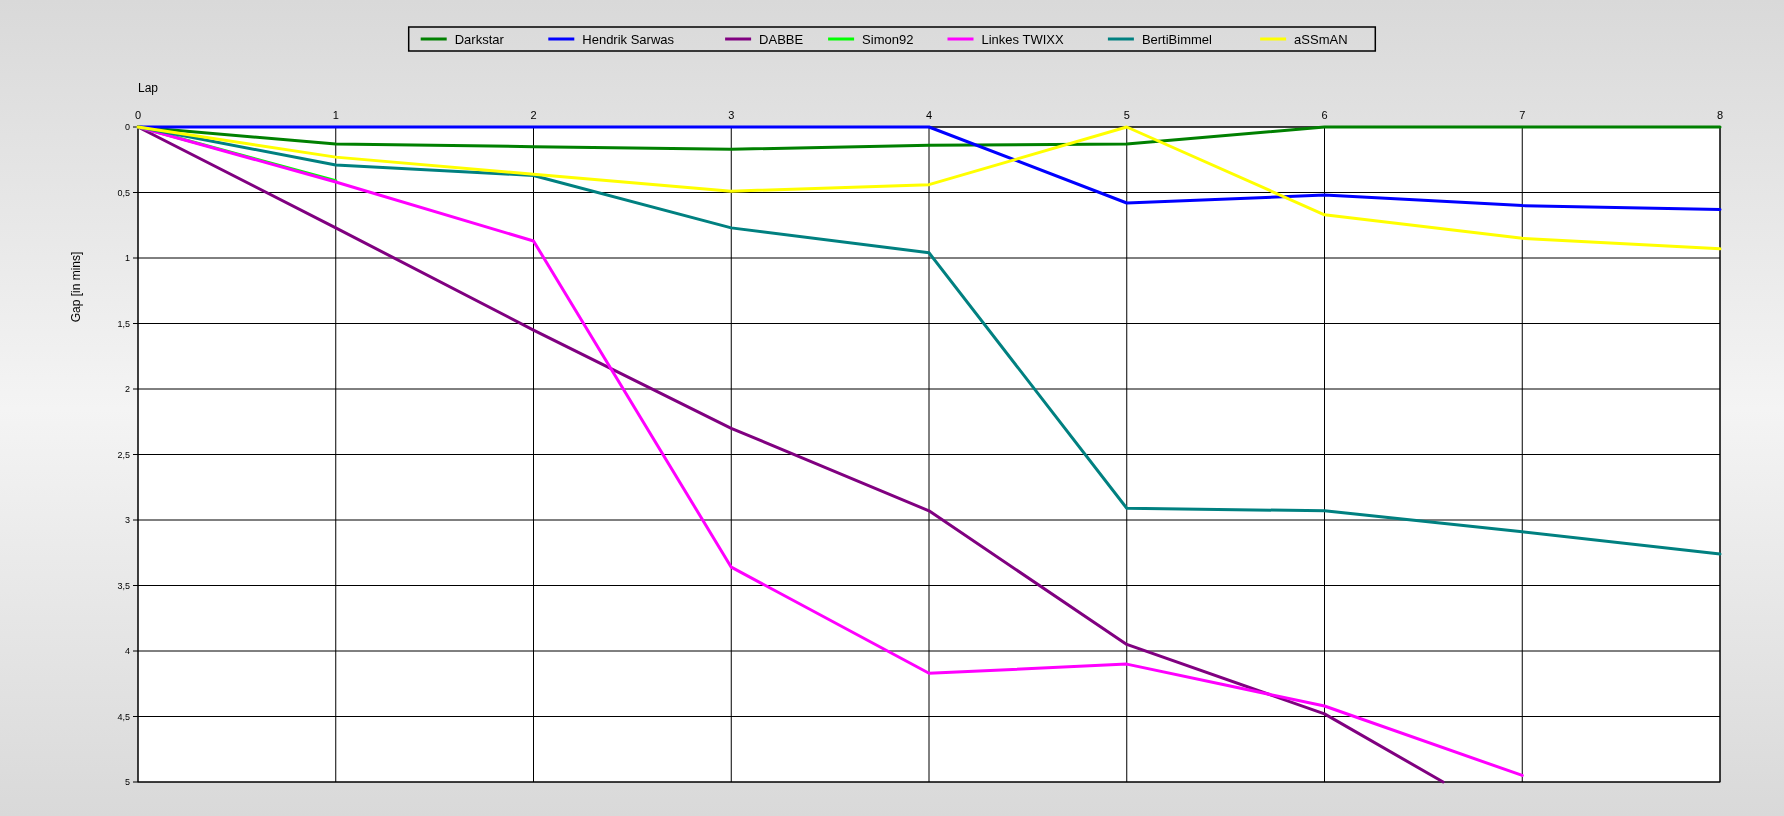  Describe the element at coordinates (1177, 39) in the screenshot. I see `legend-label: BertiBimmel` at that location.